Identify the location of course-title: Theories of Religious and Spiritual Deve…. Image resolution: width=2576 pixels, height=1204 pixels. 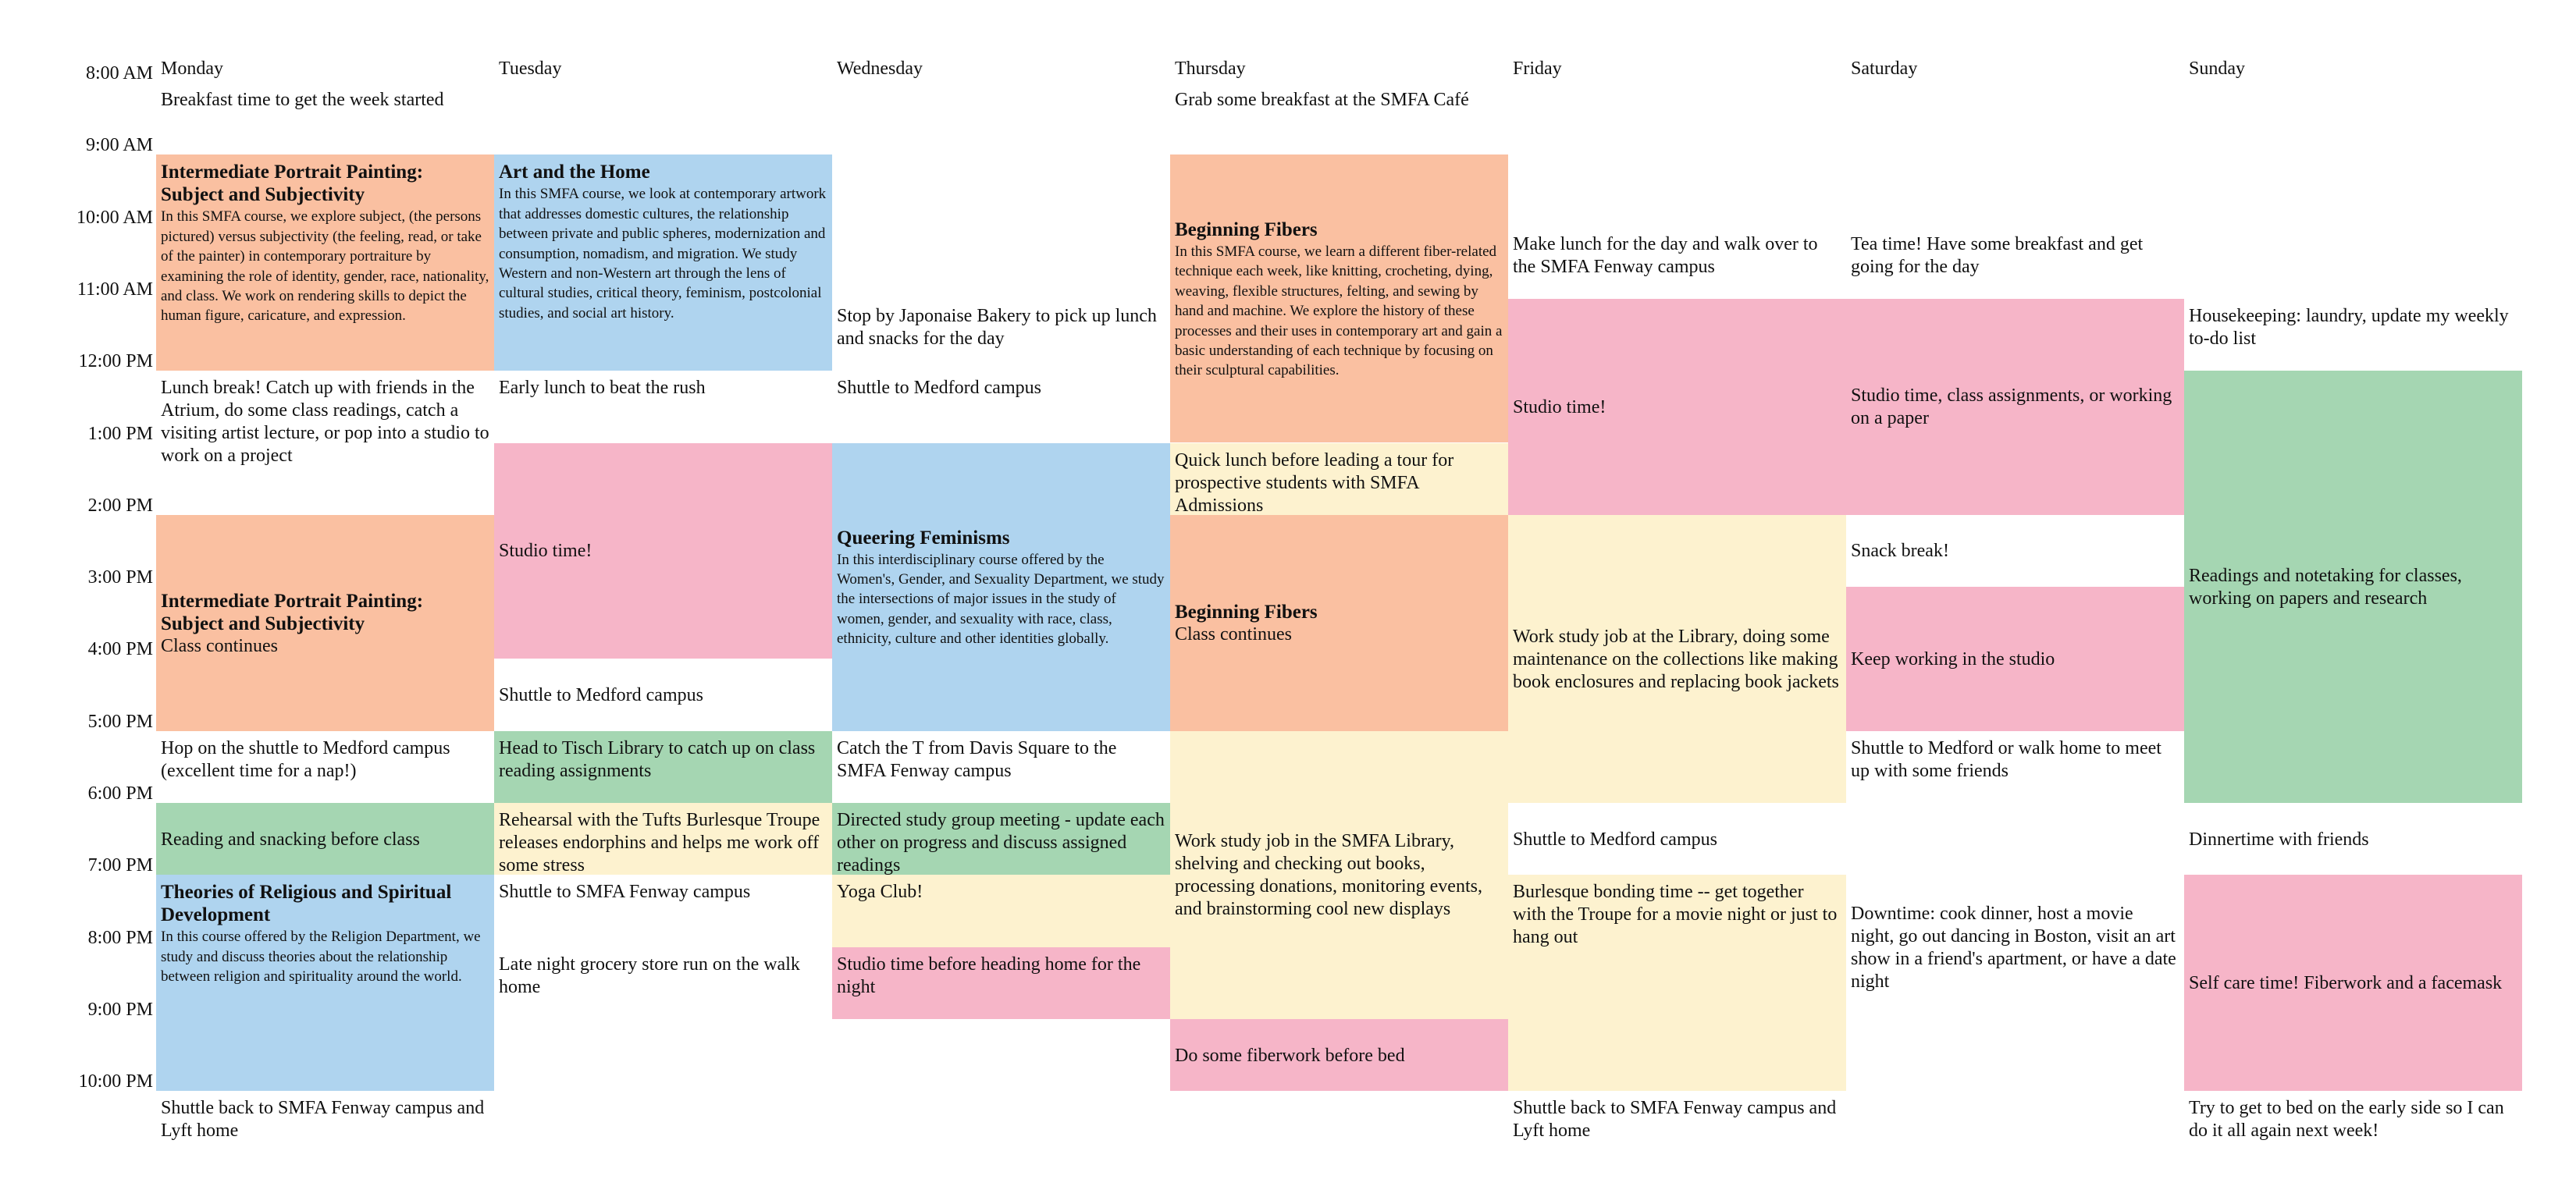
(306, 904).